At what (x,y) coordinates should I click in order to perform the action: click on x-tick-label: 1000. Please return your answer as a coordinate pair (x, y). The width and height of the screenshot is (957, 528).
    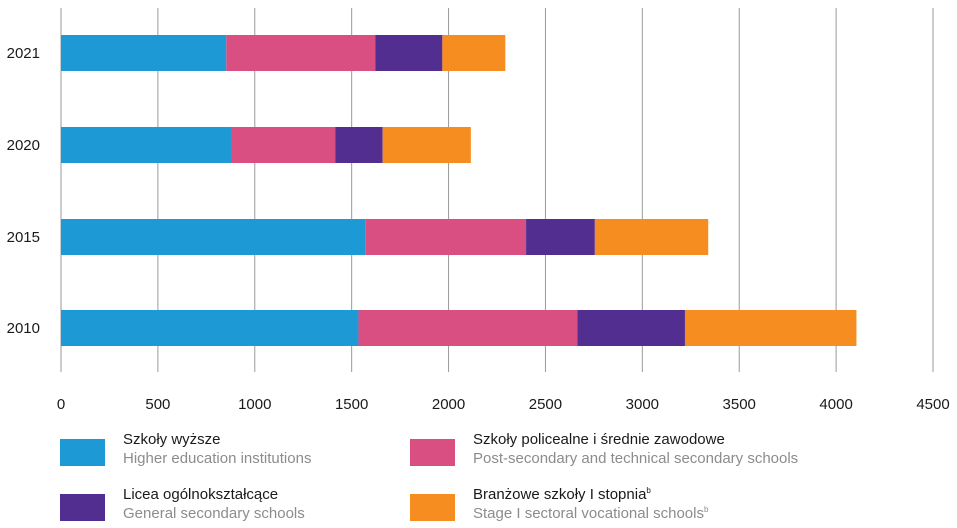
    Looking at the image, I should click on (254, 404).